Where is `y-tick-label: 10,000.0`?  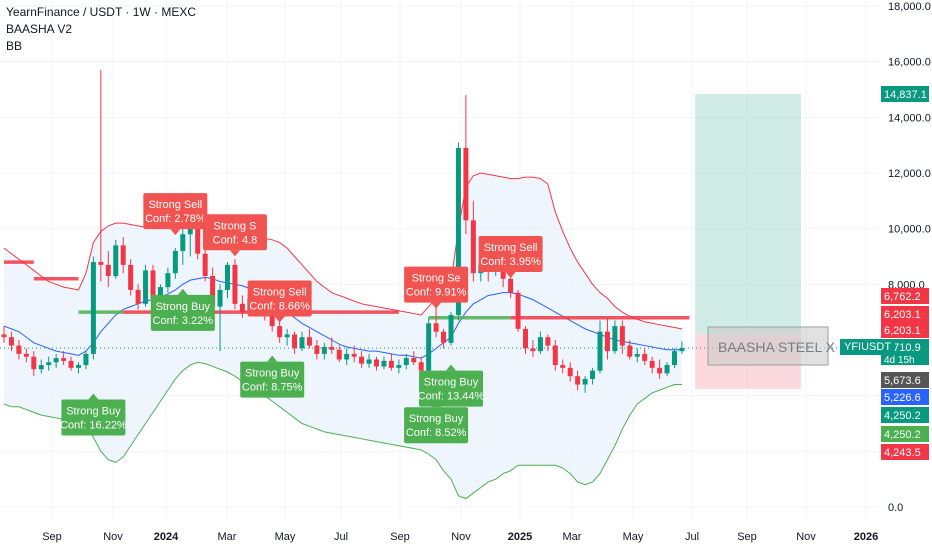
y-tick-label: 10,000.0 is located at coordinates (909, 230).